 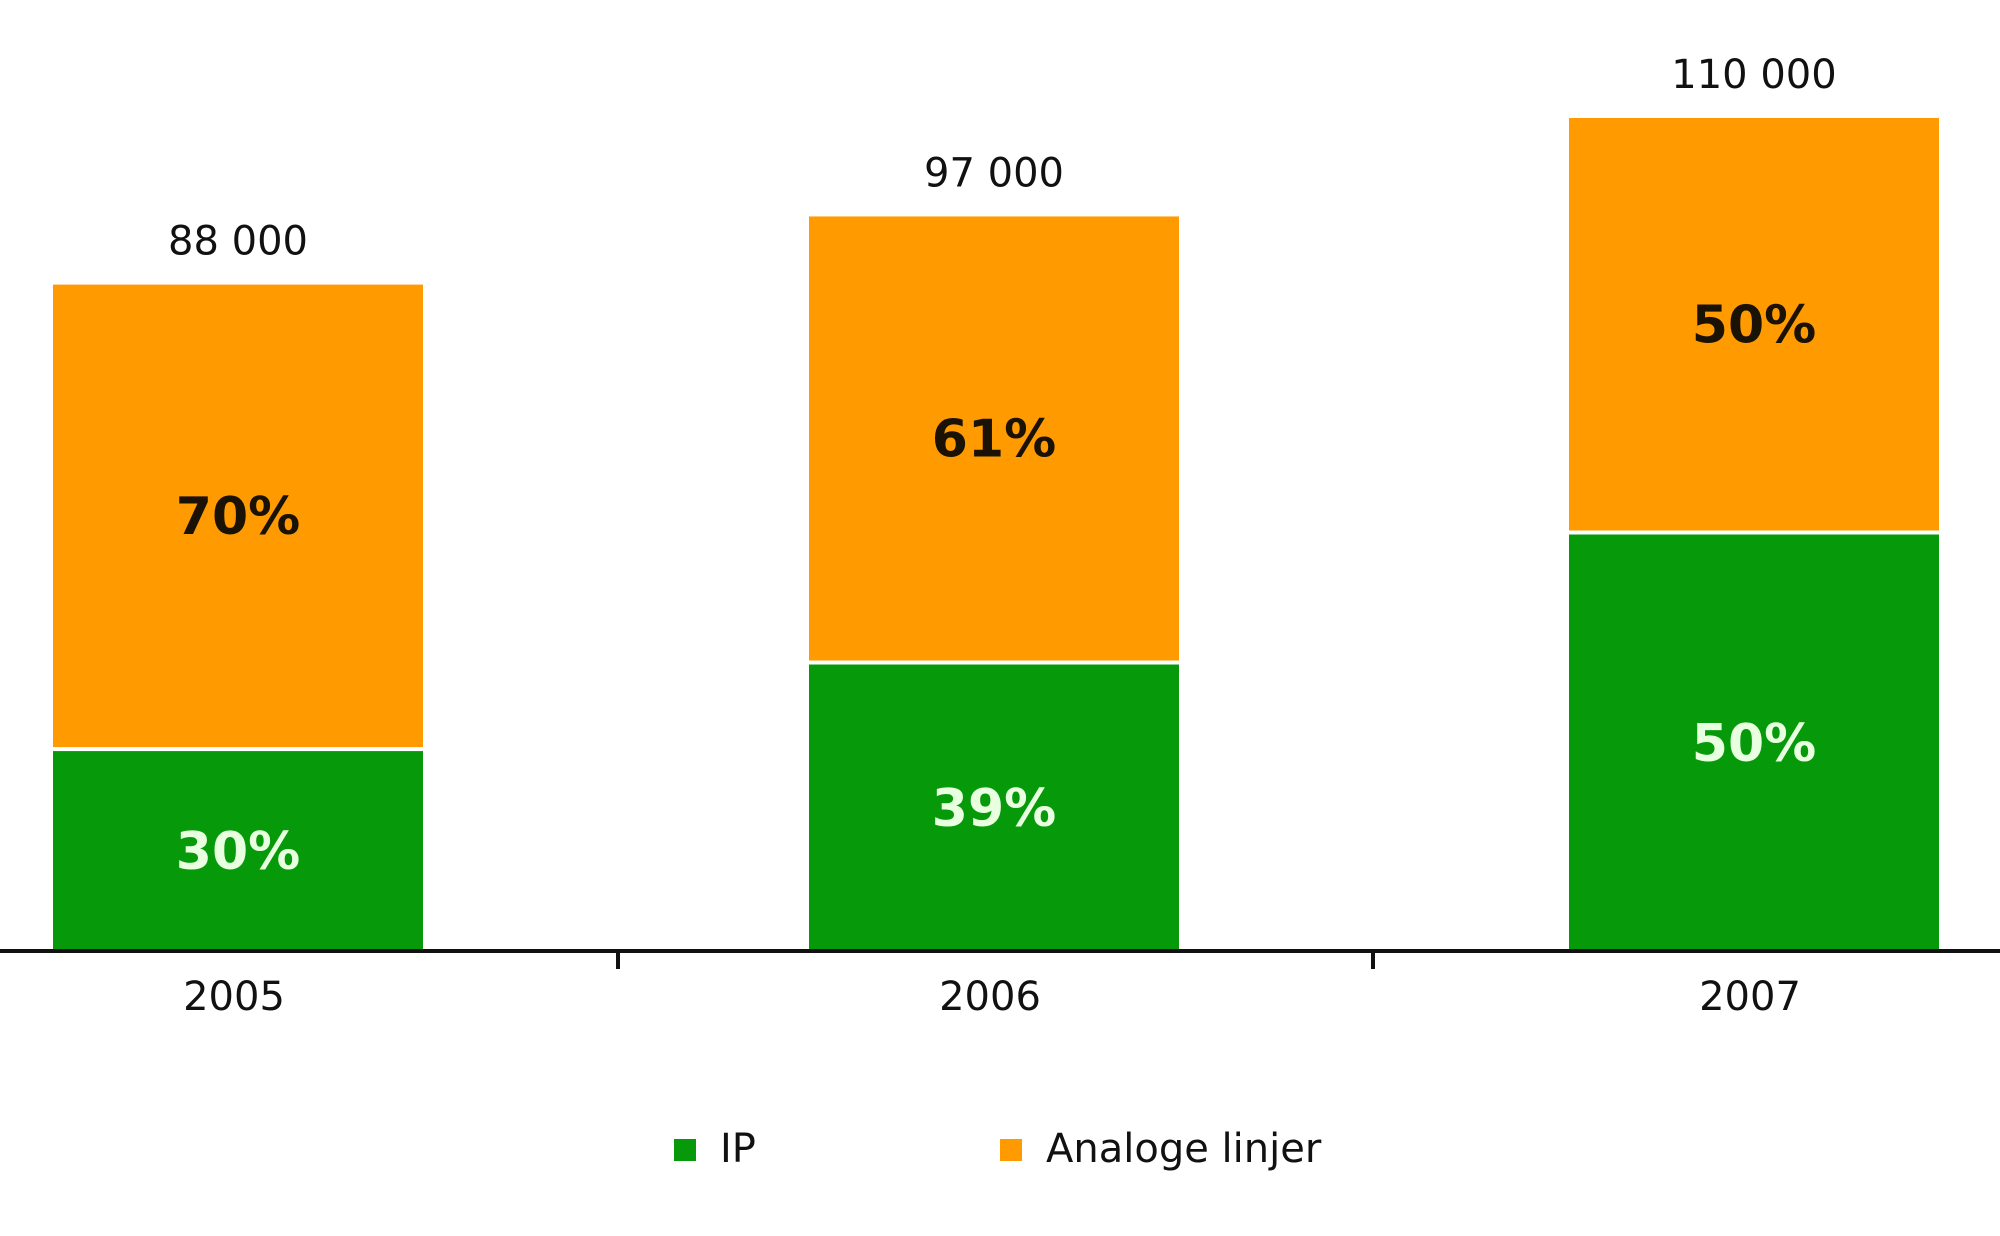 I want to click on bar-segment-ip-2007, so click(x=1754, y=742).